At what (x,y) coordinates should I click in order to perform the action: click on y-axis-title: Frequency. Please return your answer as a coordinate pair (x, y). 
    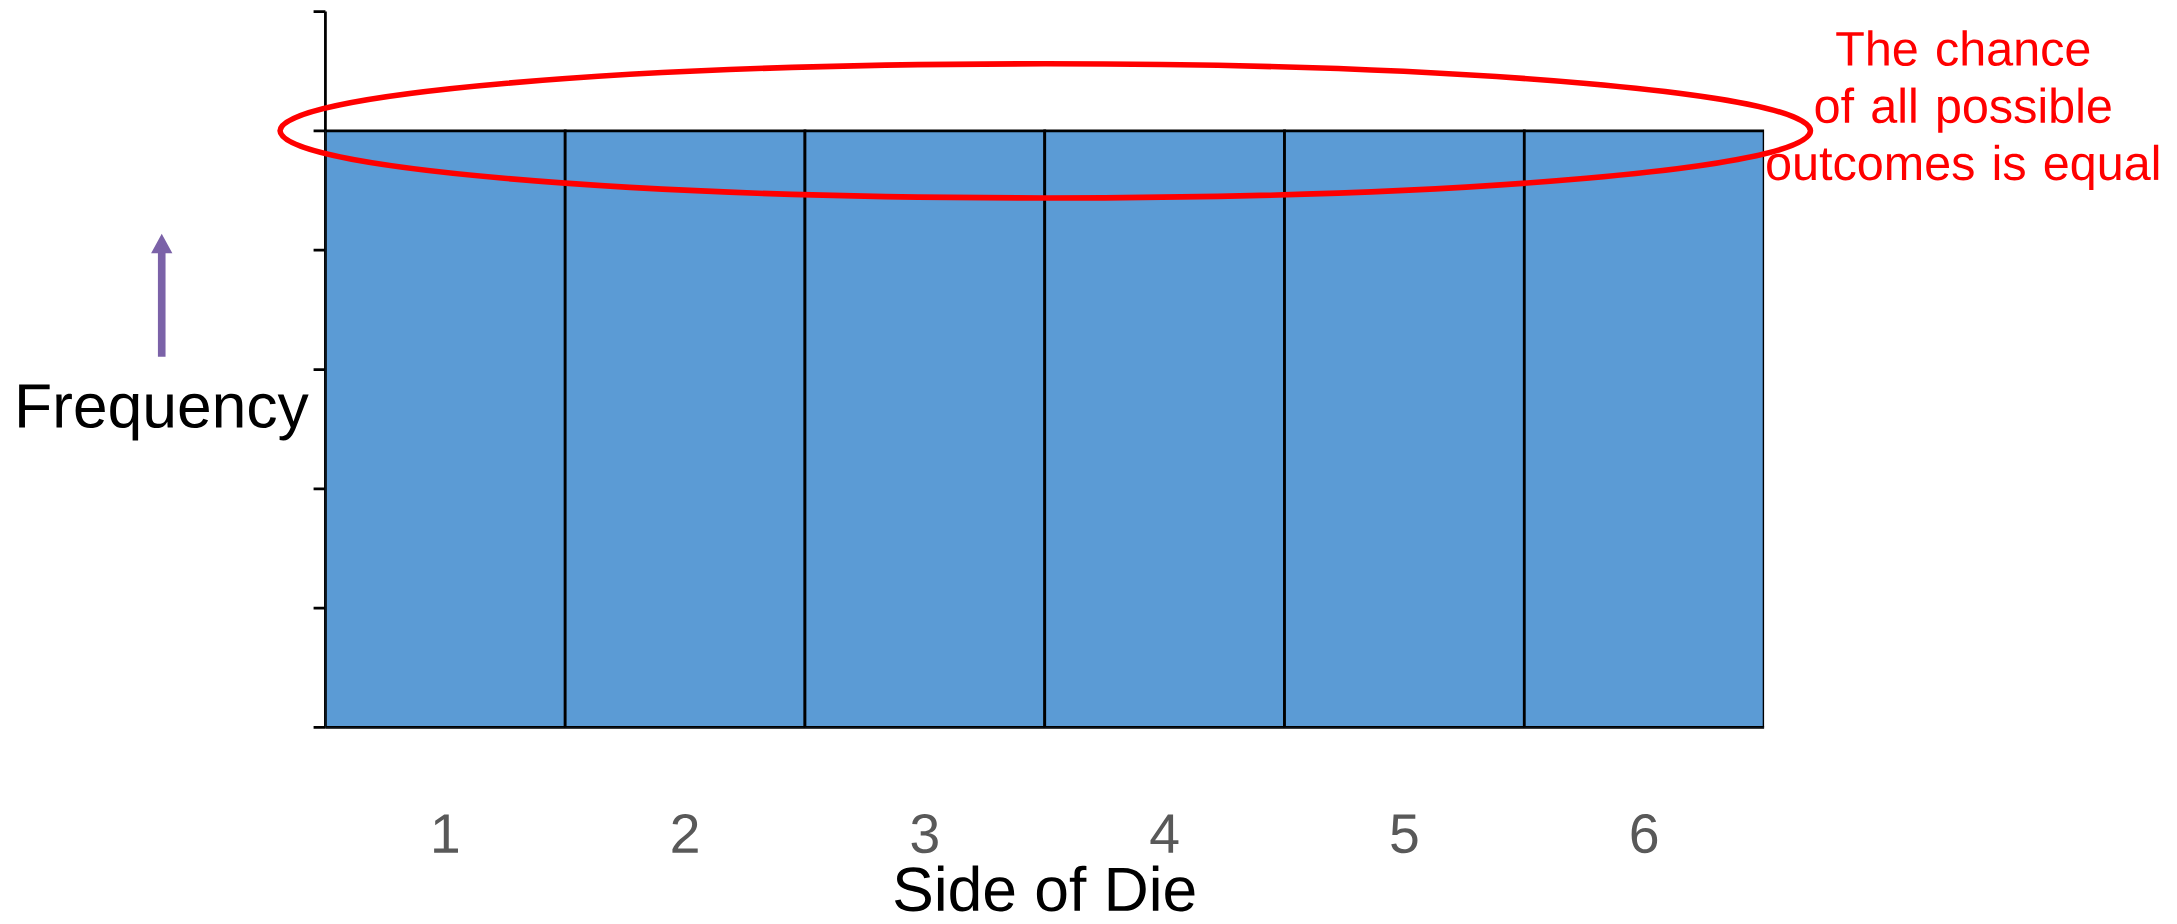
    Looking at the image, I should click on (164, 412).